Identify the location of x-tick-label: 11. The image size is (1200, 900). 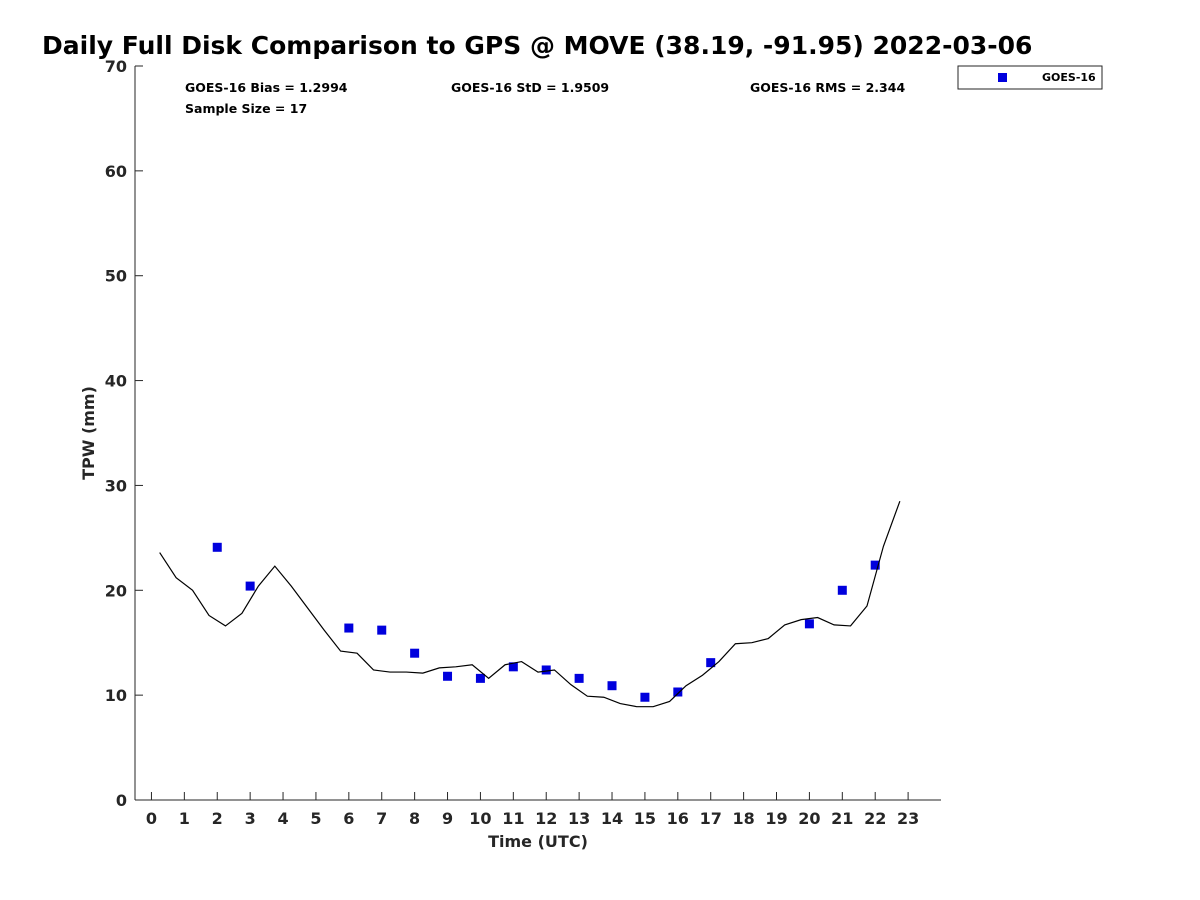
(513, 818).